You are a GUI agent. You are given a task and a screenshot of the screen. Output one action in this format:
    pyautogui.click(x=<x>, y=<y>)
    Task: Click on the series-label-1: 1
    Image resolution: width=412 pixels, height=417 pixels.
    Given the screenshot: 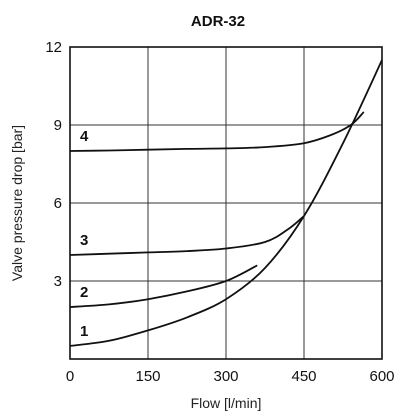 What is the action you would take?
    pyautogui.click(x=84, y=331)
    